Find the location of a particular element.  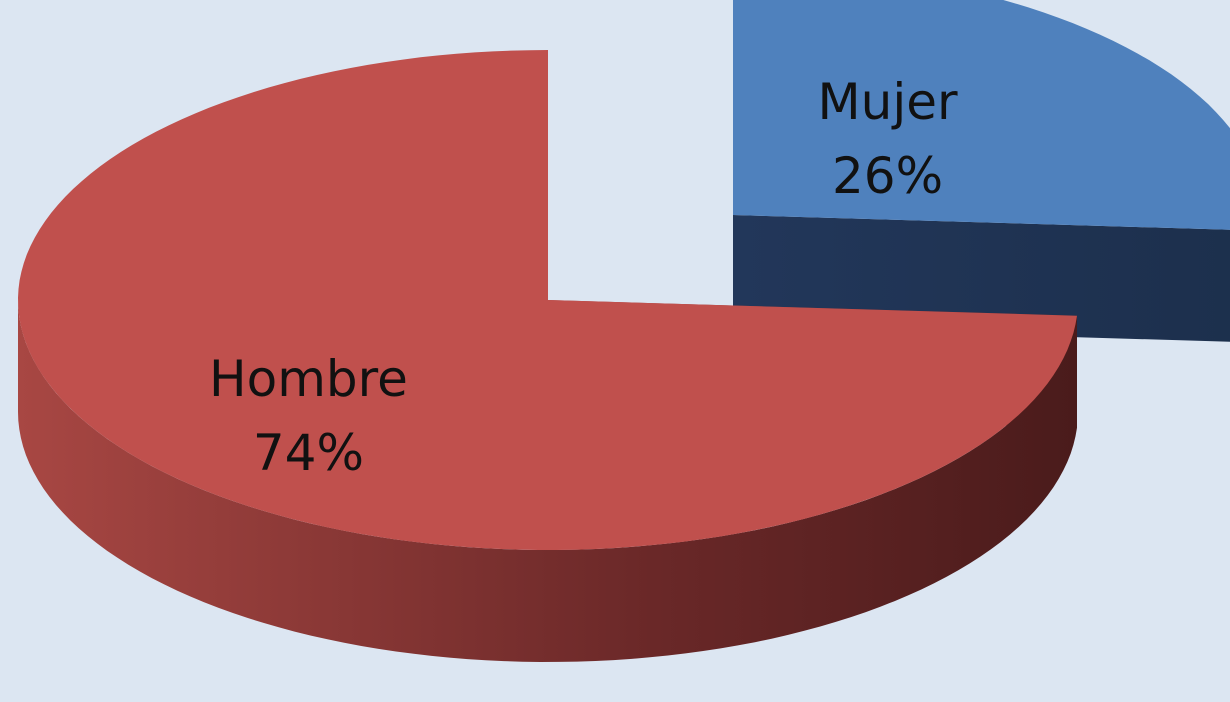

slice-value-label: 26% is located at coordinates (887, 176).